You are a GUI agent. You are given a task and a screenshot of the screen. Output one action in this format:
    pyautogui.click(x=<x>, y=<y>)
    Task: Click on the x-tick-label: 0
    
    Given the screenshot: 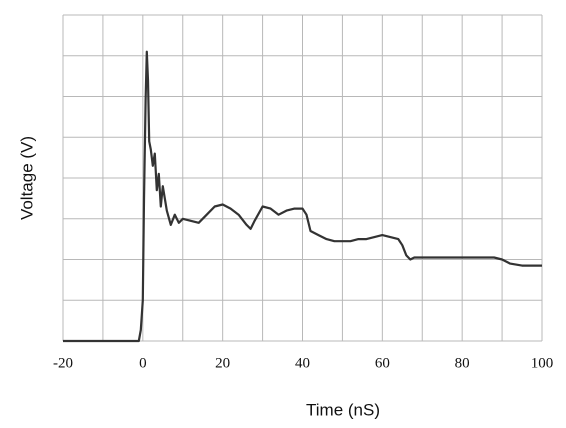 What is the action you would take?
    pyautogui.click(x=143, y=363)
    